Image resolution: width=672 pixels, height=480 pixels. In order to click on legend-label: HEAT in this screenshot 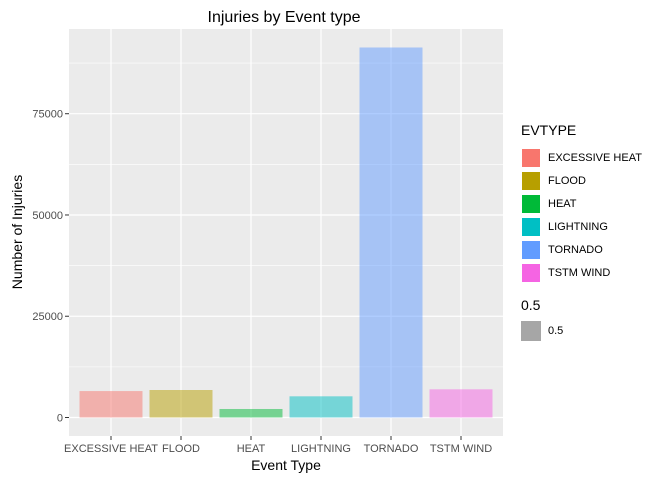, I will do `click(562, 203)`.